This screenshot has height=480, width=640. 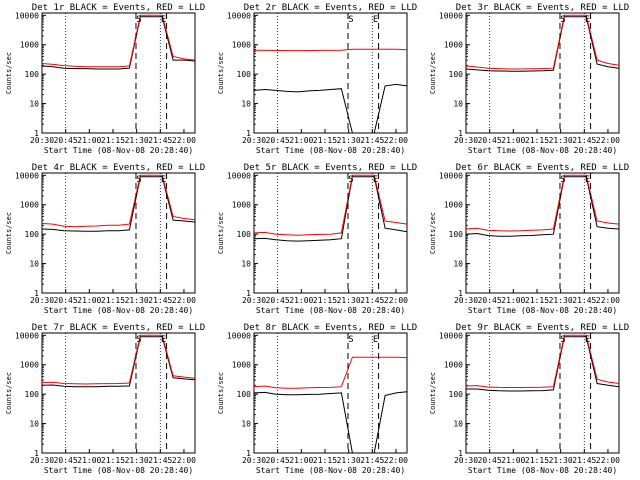 I want to click on chart-title: Det 1r BLACK = Events, RED = LLD, so click(x=118, y=8).